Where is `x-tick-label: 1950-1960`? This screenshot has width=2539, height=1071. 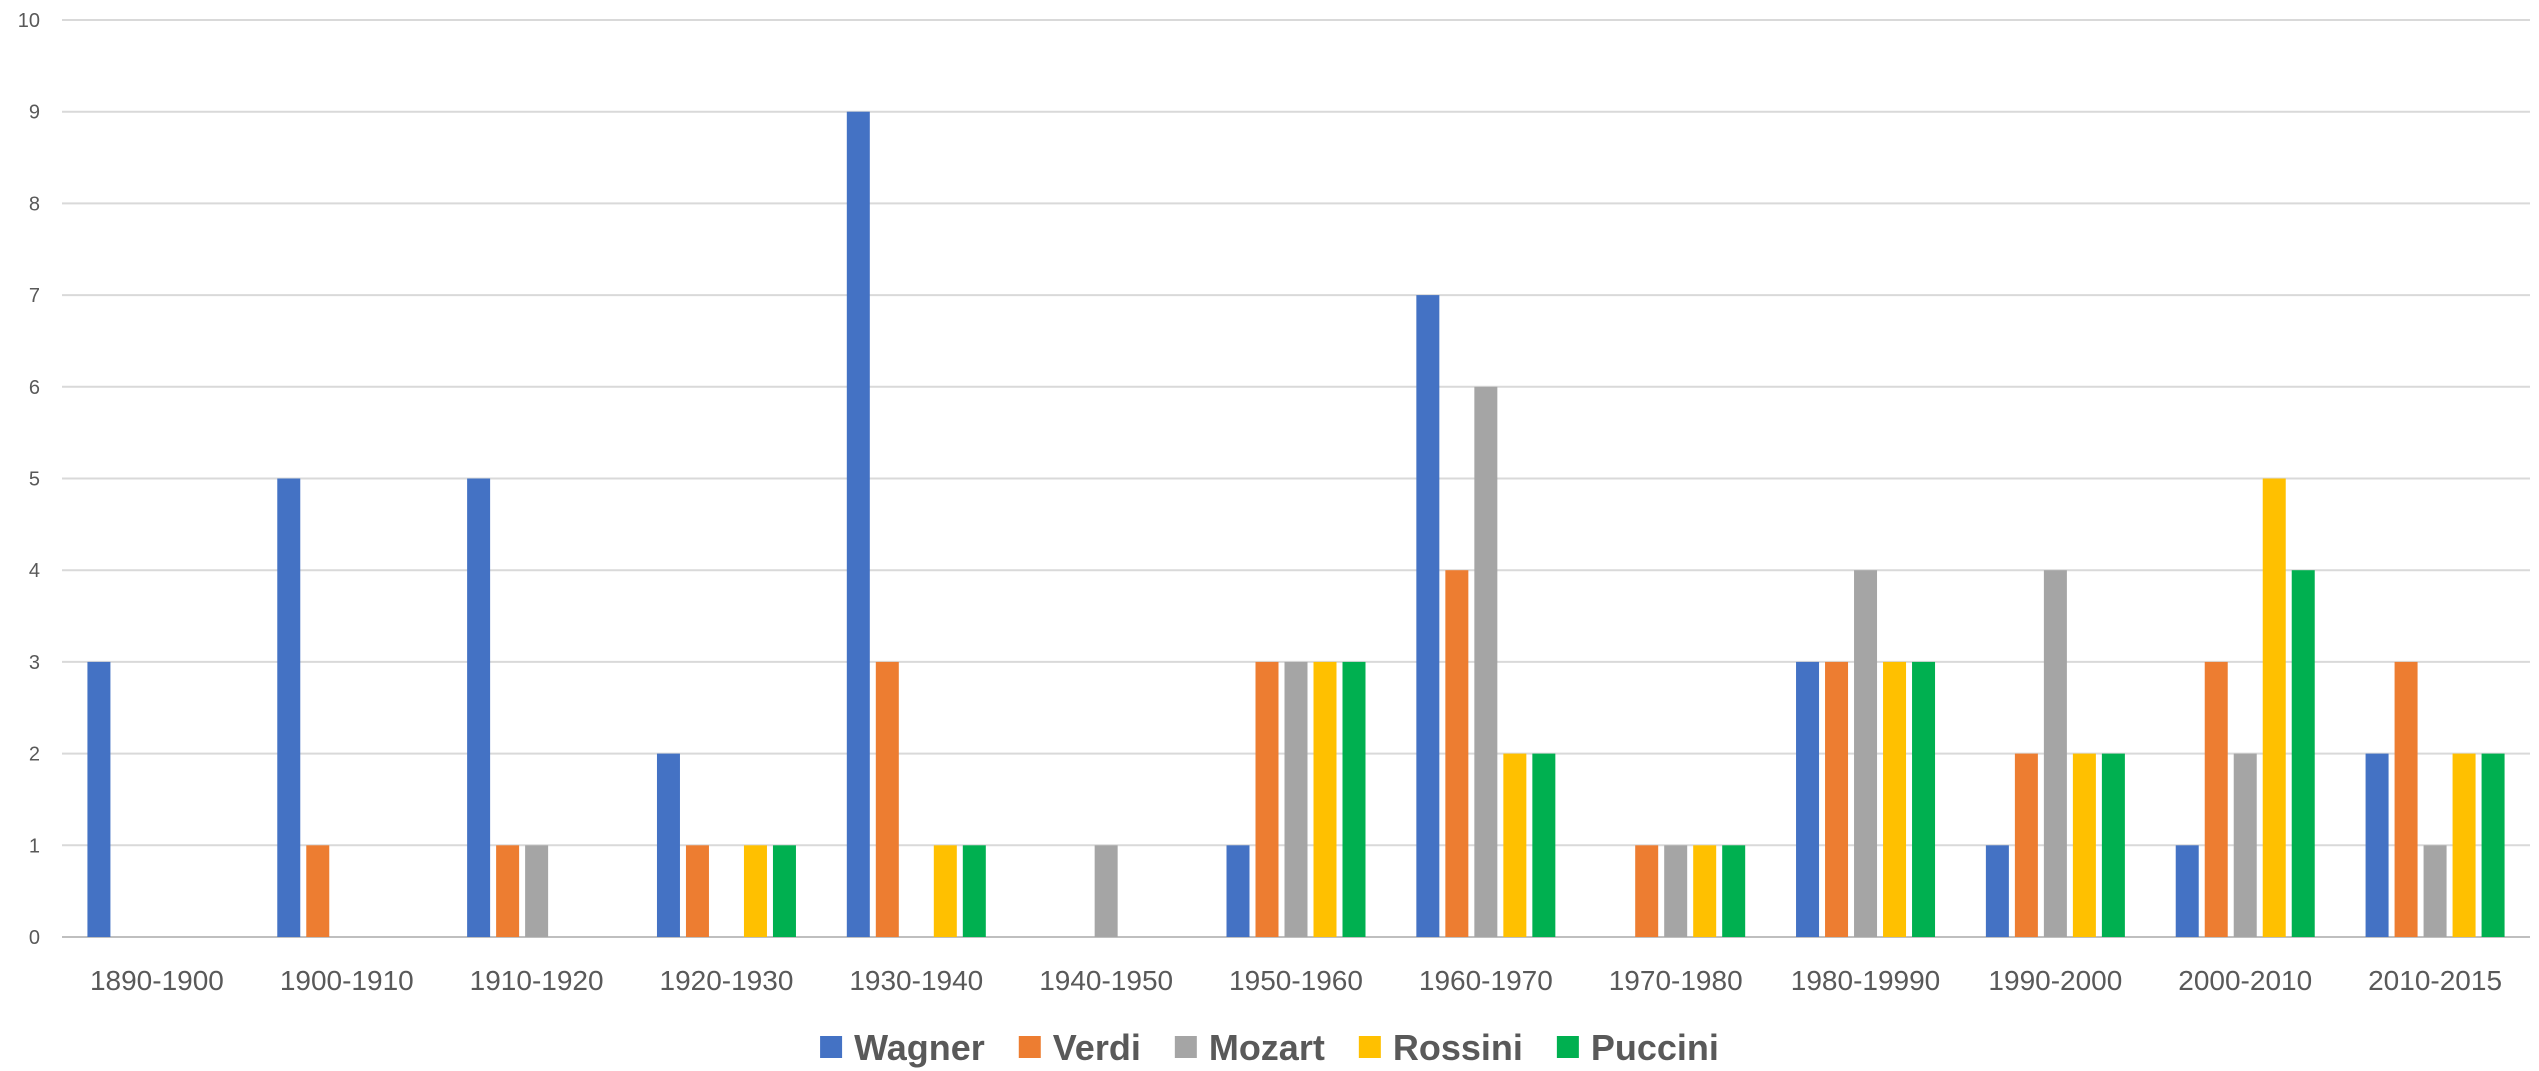
x-tick-label: 1950-1960 is located at coordinates (1296, 980).